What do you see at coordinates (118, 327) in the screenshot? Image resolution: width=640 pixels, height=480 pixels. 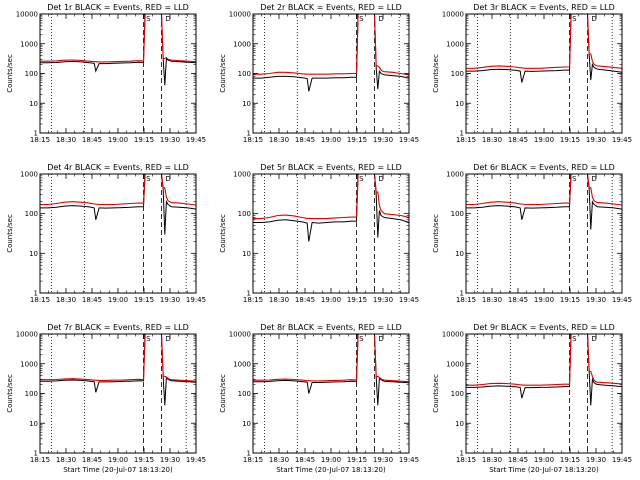 I see `plot-title: Det 7r BLACK = Events, RED = LLD` at bounding box center [118, 327].